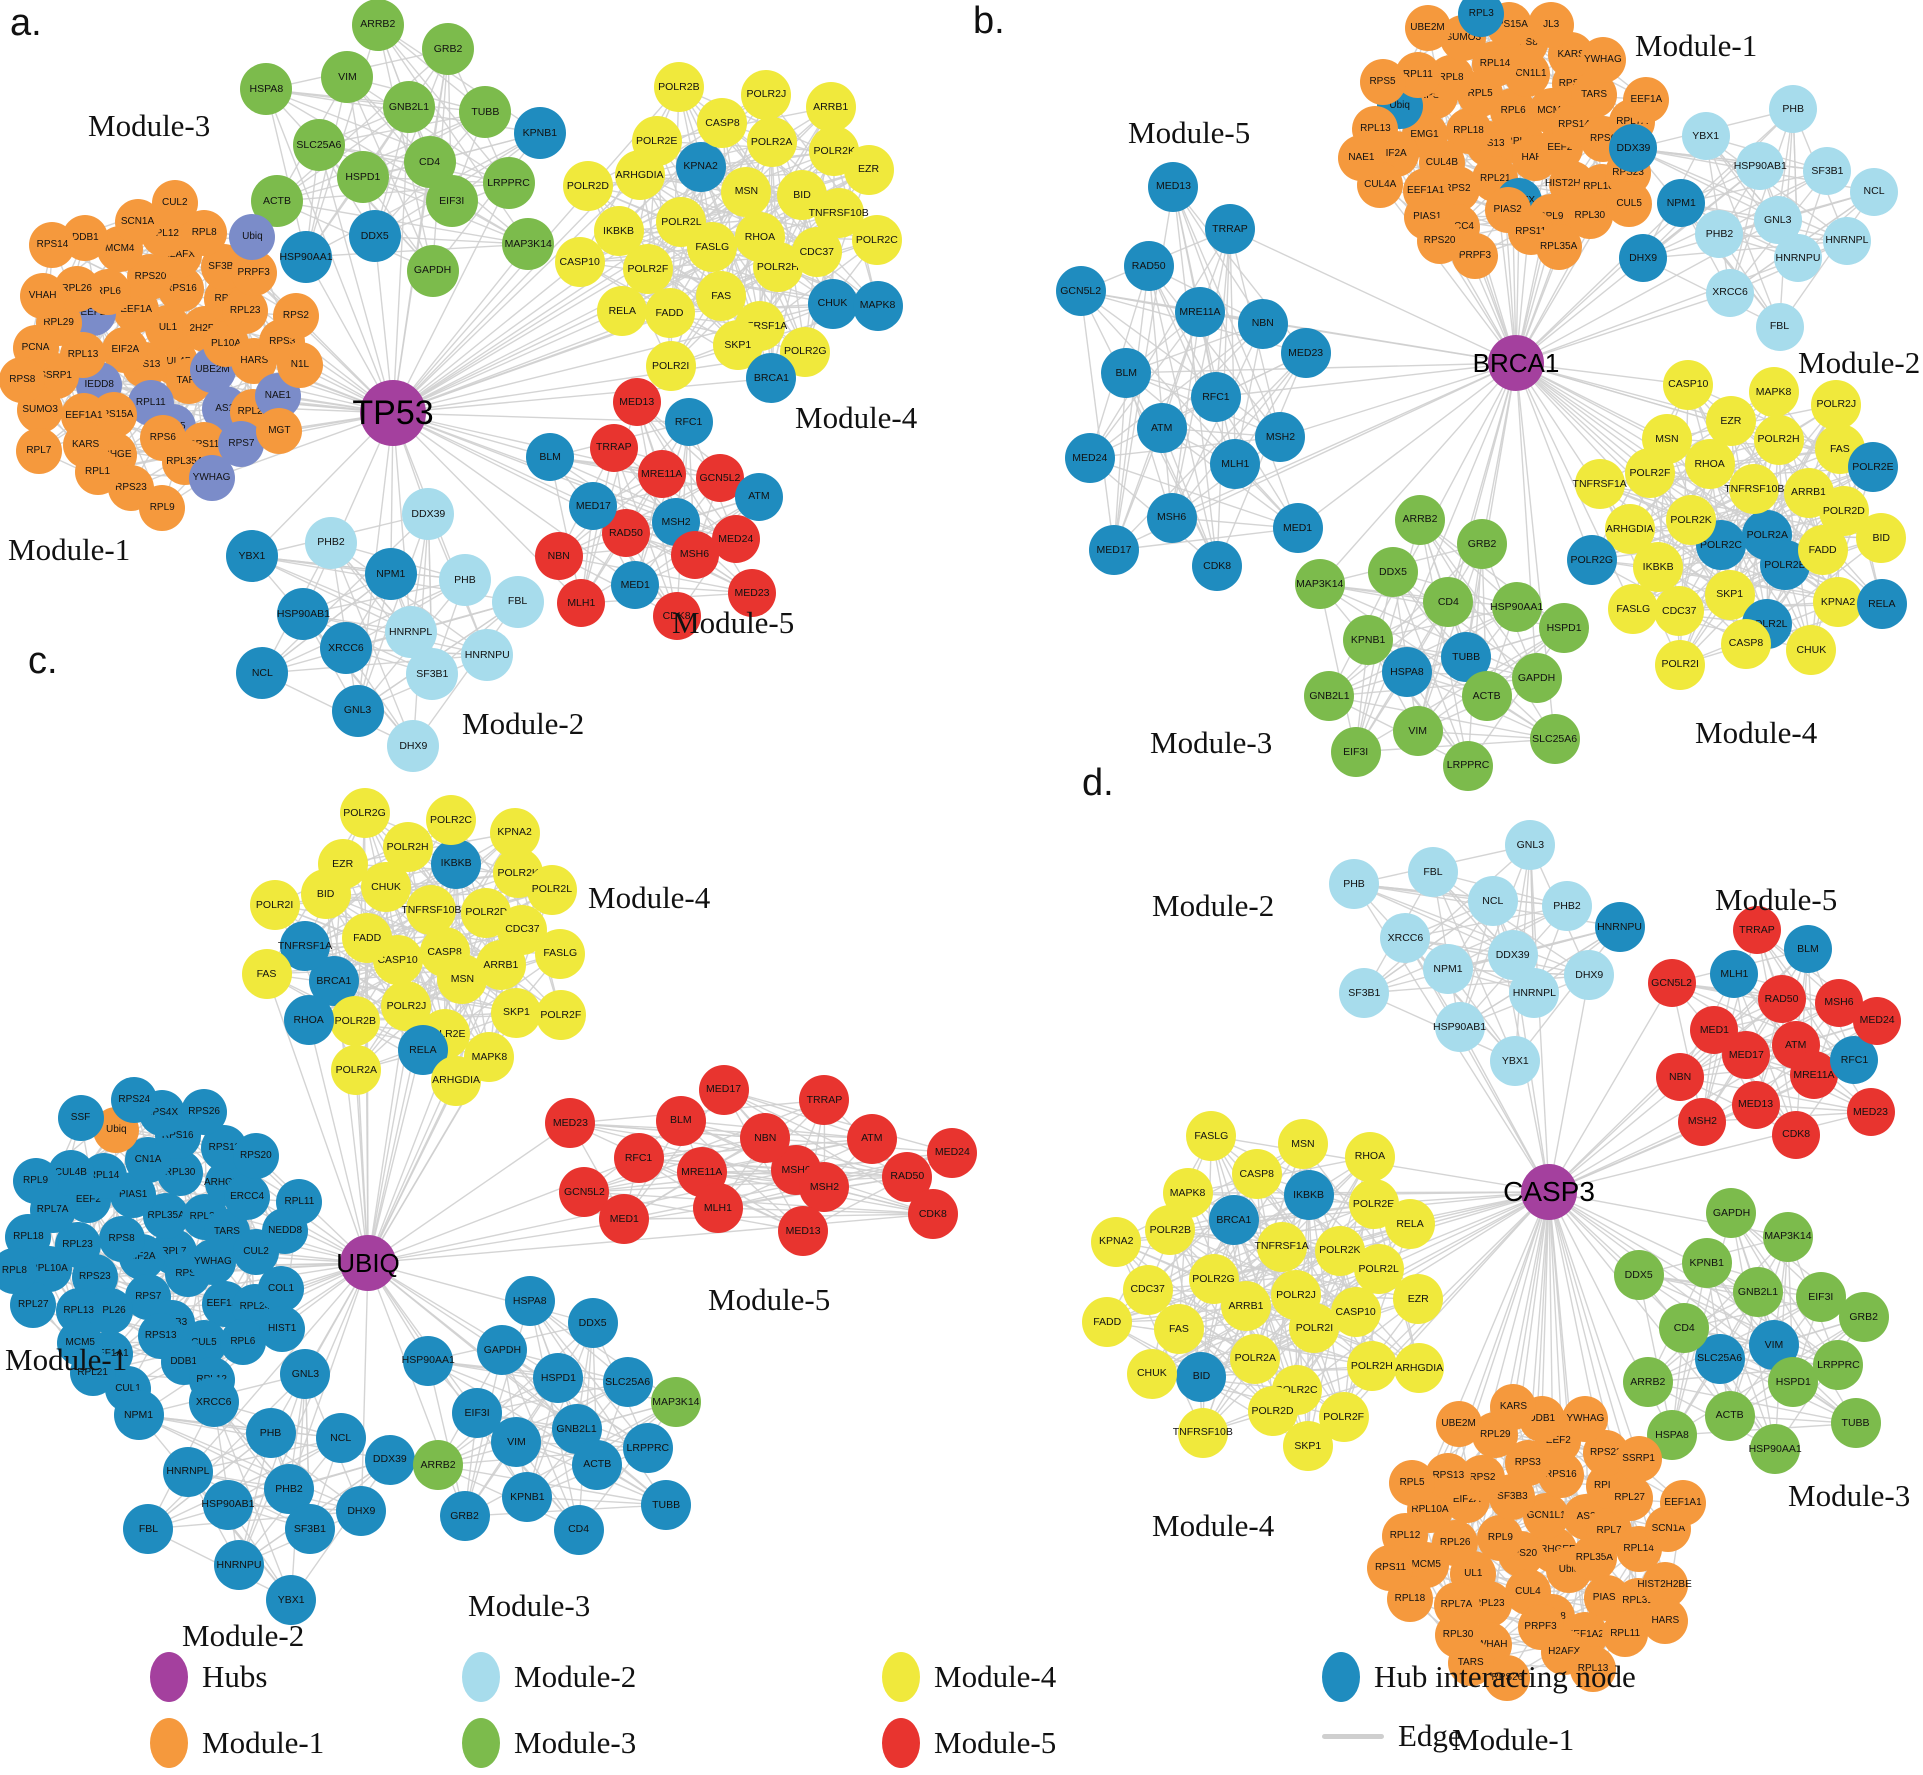 The width and height of the screenshot is (1923, 1775). What do you see at coordinates (670, 366) in the screenshot?
I see `protein-node-polr2i: POLR2I` at bounding box center [670, 366].